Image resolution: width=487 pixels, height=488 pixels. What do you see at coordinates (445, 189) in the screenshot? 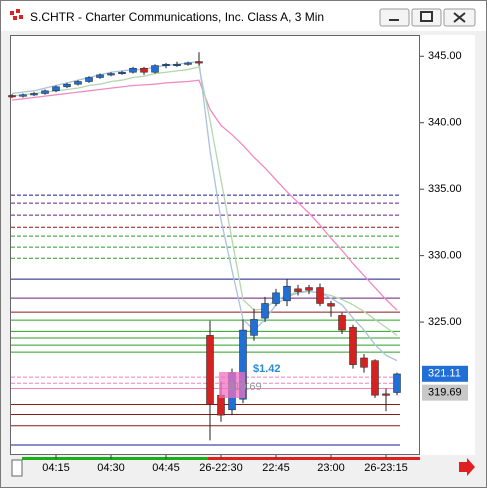
I see `y-tick-label: 335.00` at bounding box center [445, 189].